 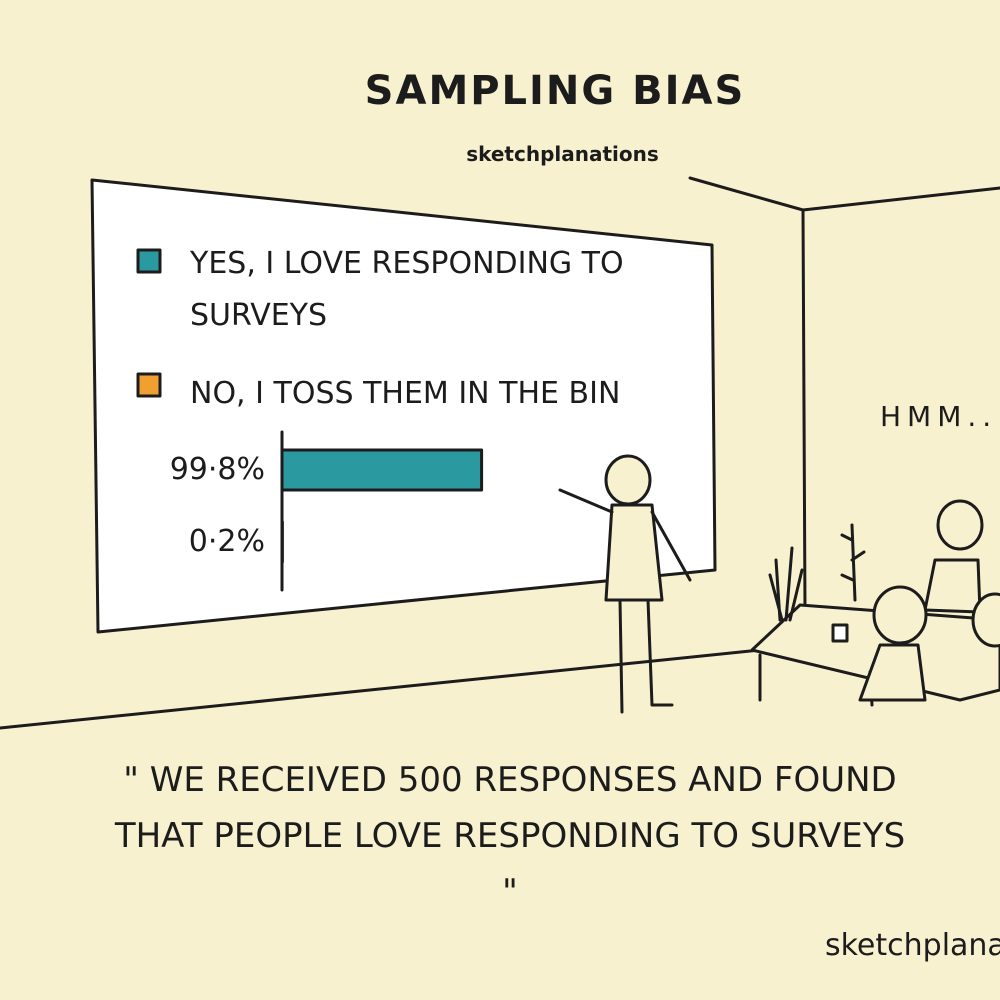 I want to click on signature: sketchplanations, so click(x=912, y=945).